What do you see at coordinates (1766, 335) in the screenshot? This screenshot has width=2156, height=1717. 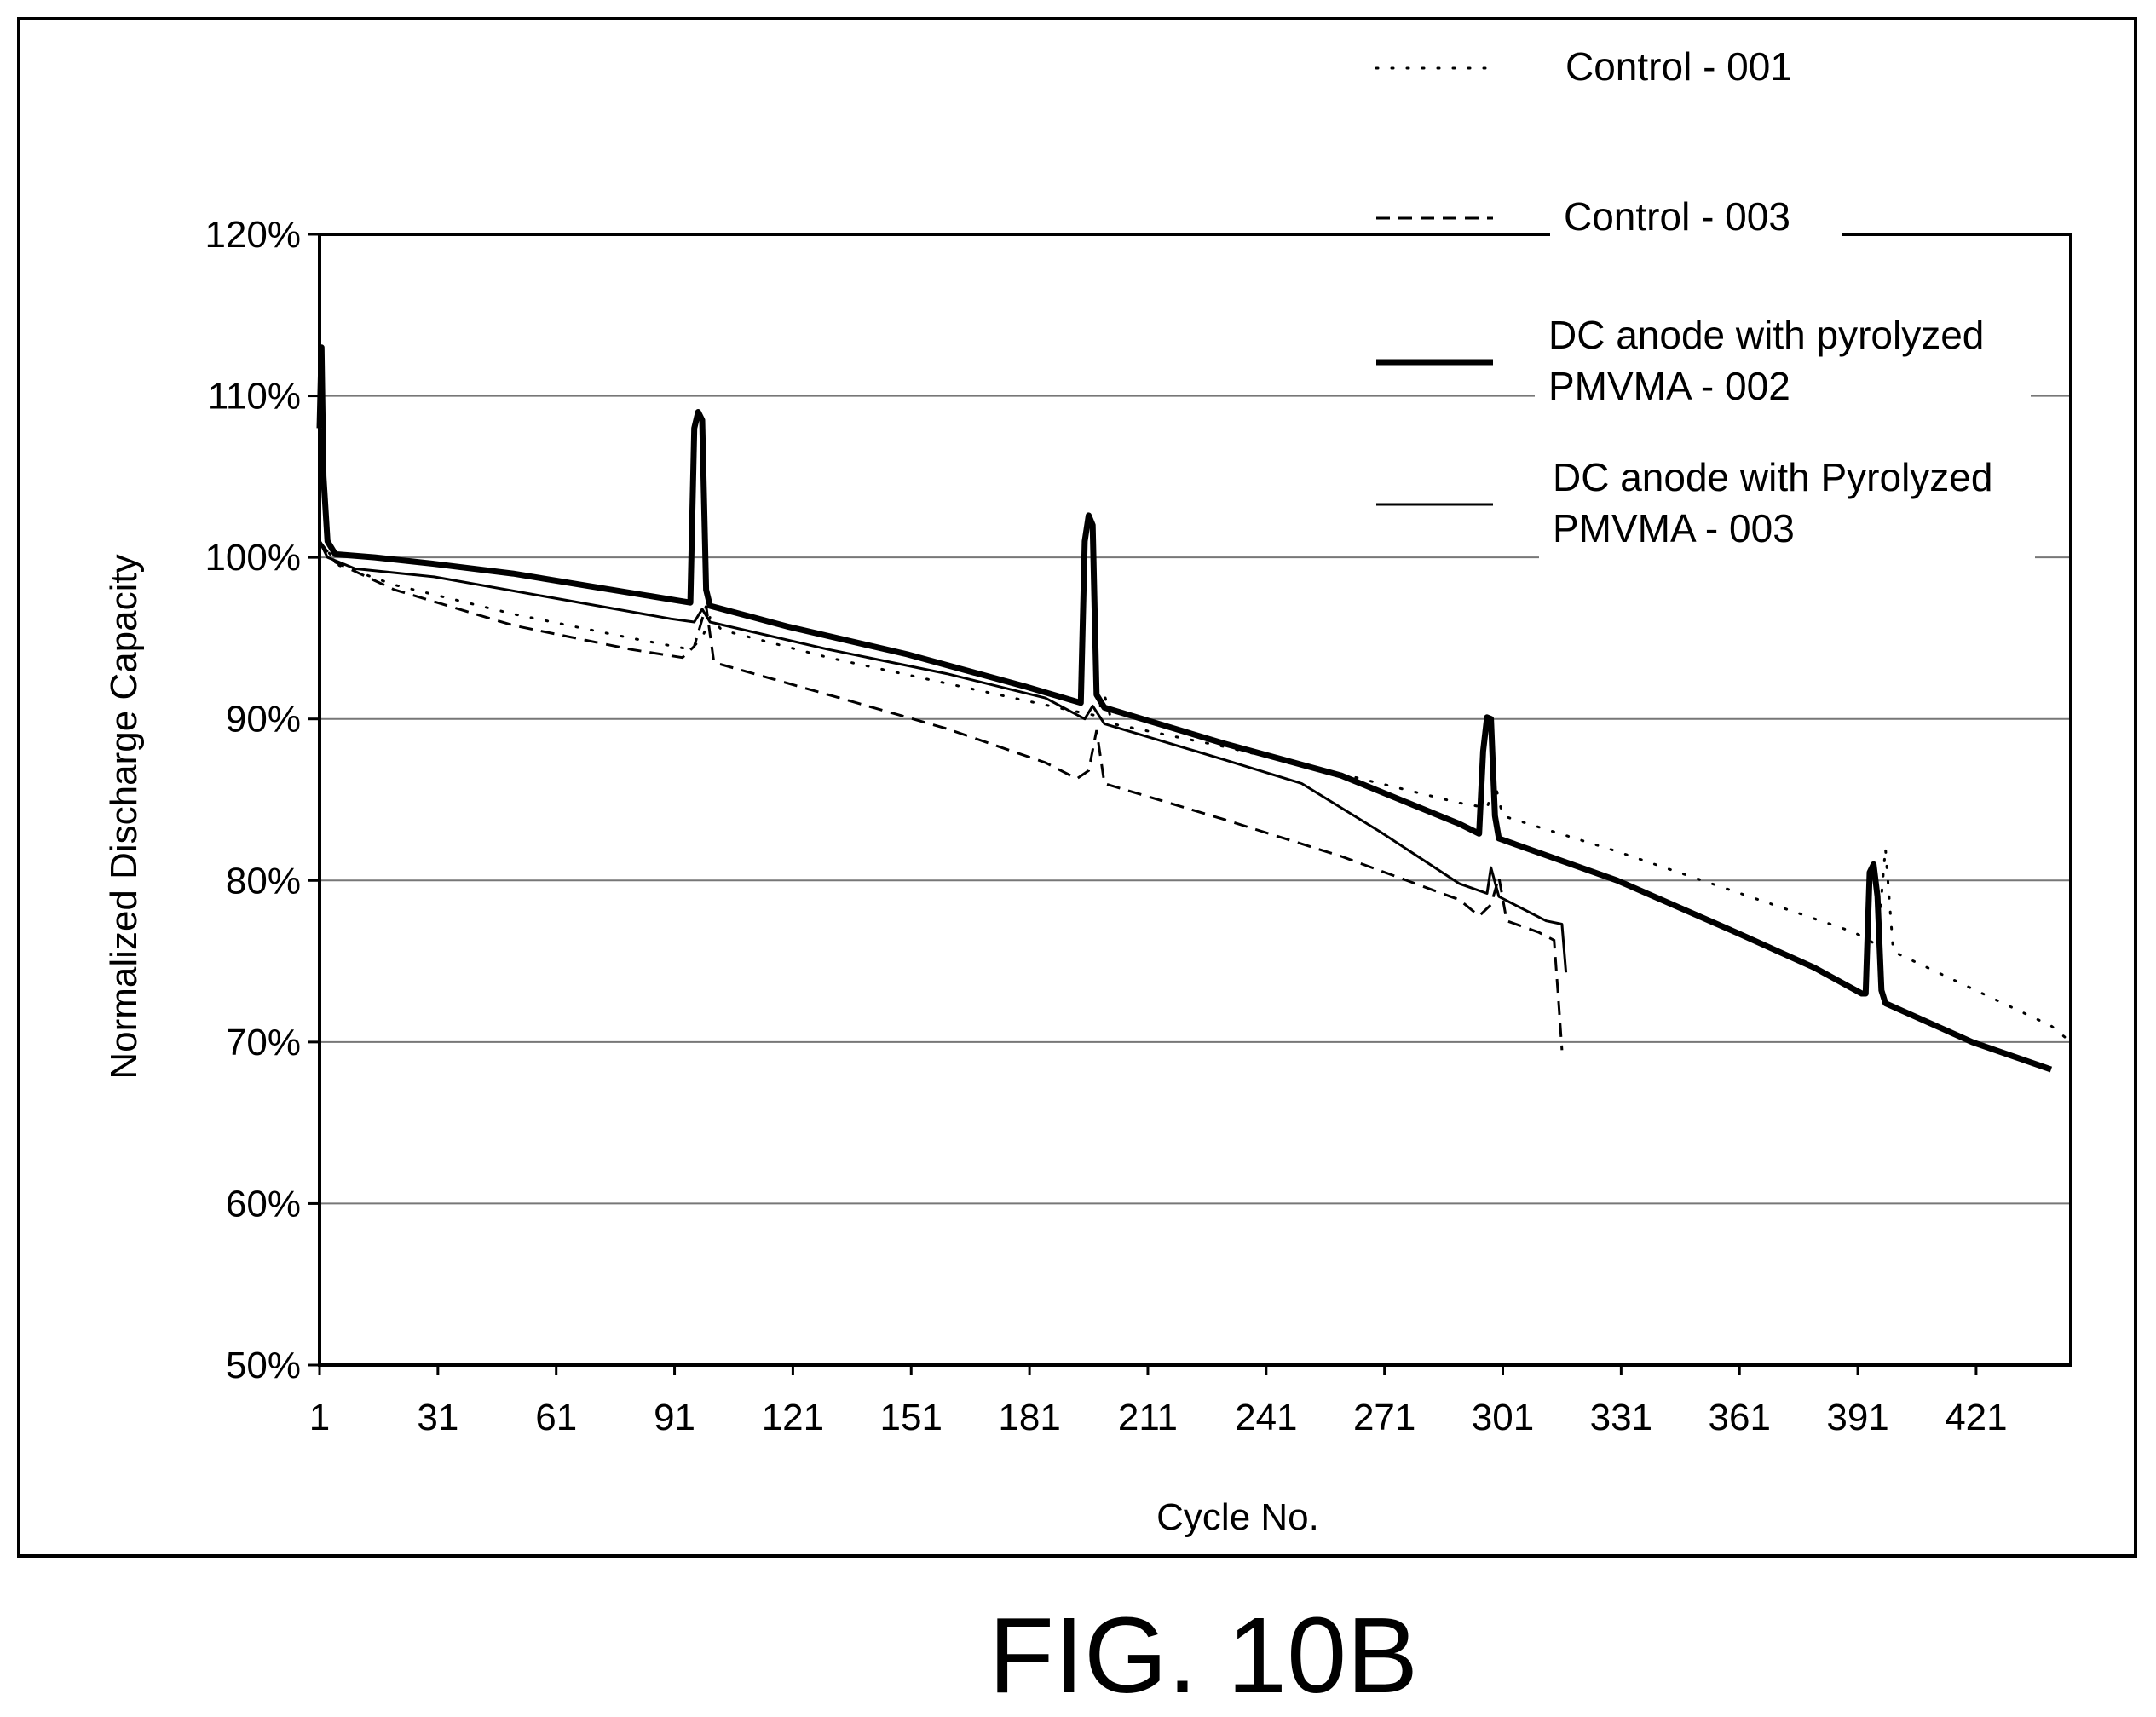 I see `legend-label-3: DC anode with pyrolyzed` at bounding box center [1766, 335].